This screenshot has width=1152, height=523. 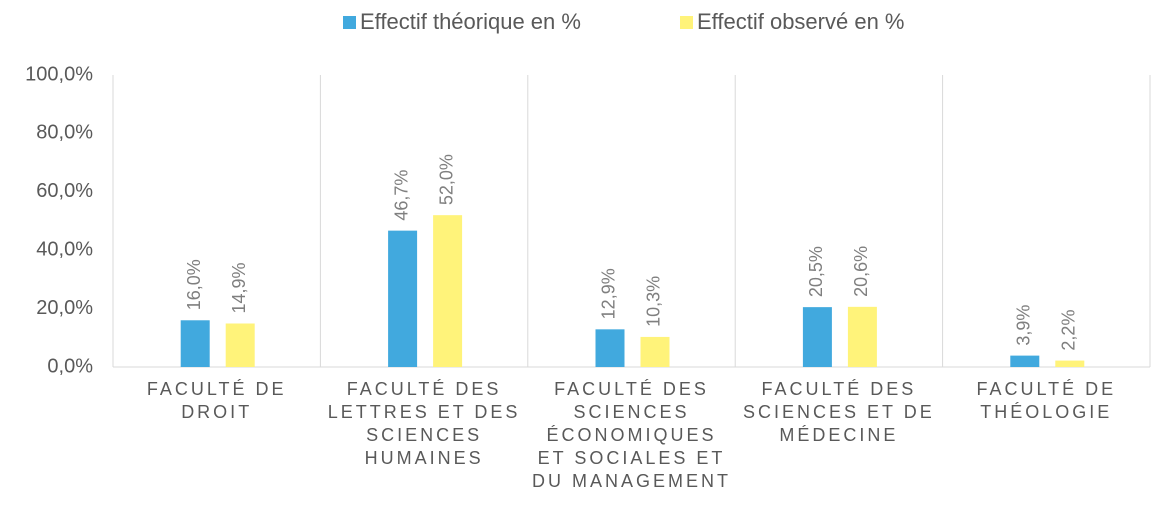 I want to click on y-tick-label: 80,0%, so click(x=64, y=133).